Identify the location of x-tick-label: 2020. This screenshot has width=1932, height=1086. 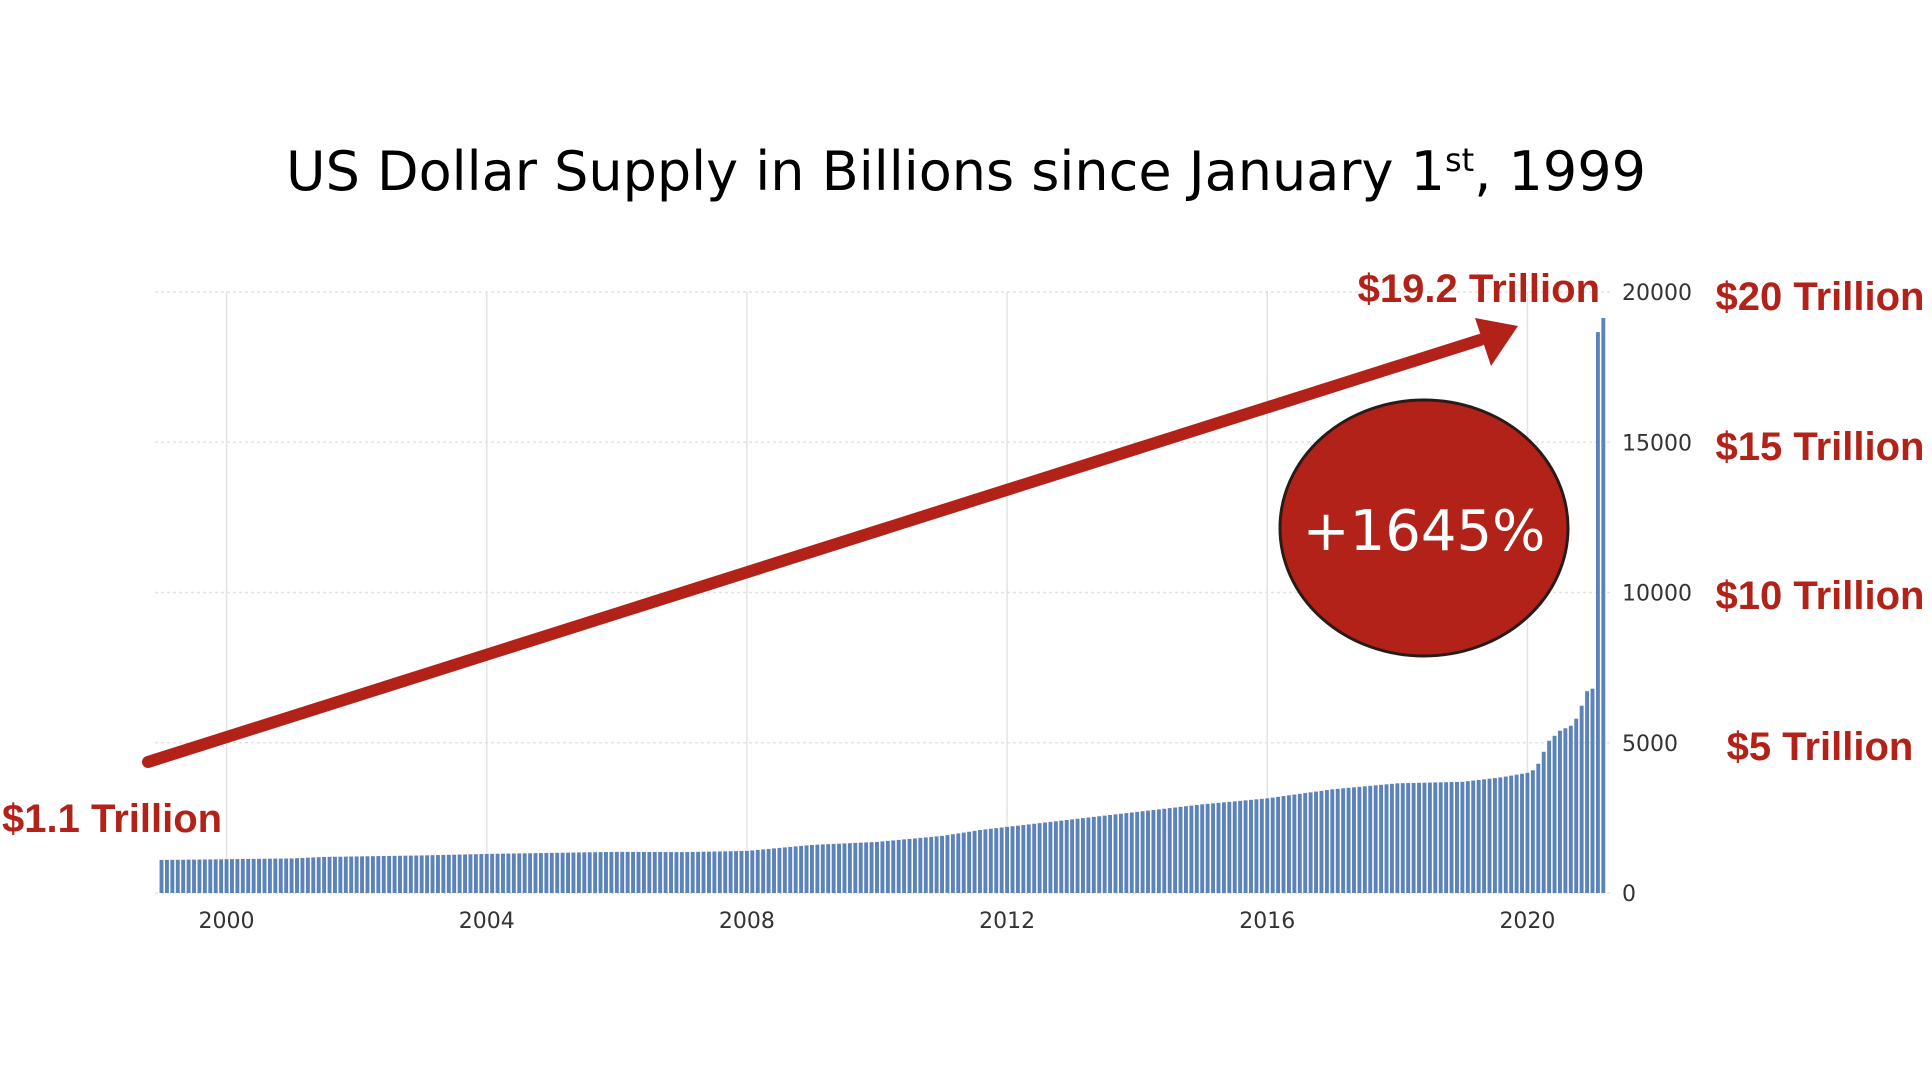
(1527, 921).